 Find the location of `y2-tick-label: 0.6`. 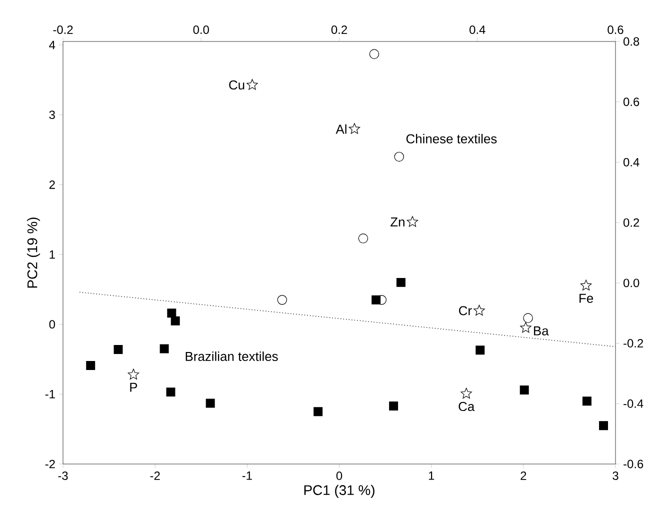

y2-tick-label: 0.6 is located at coordinates (631, 102).